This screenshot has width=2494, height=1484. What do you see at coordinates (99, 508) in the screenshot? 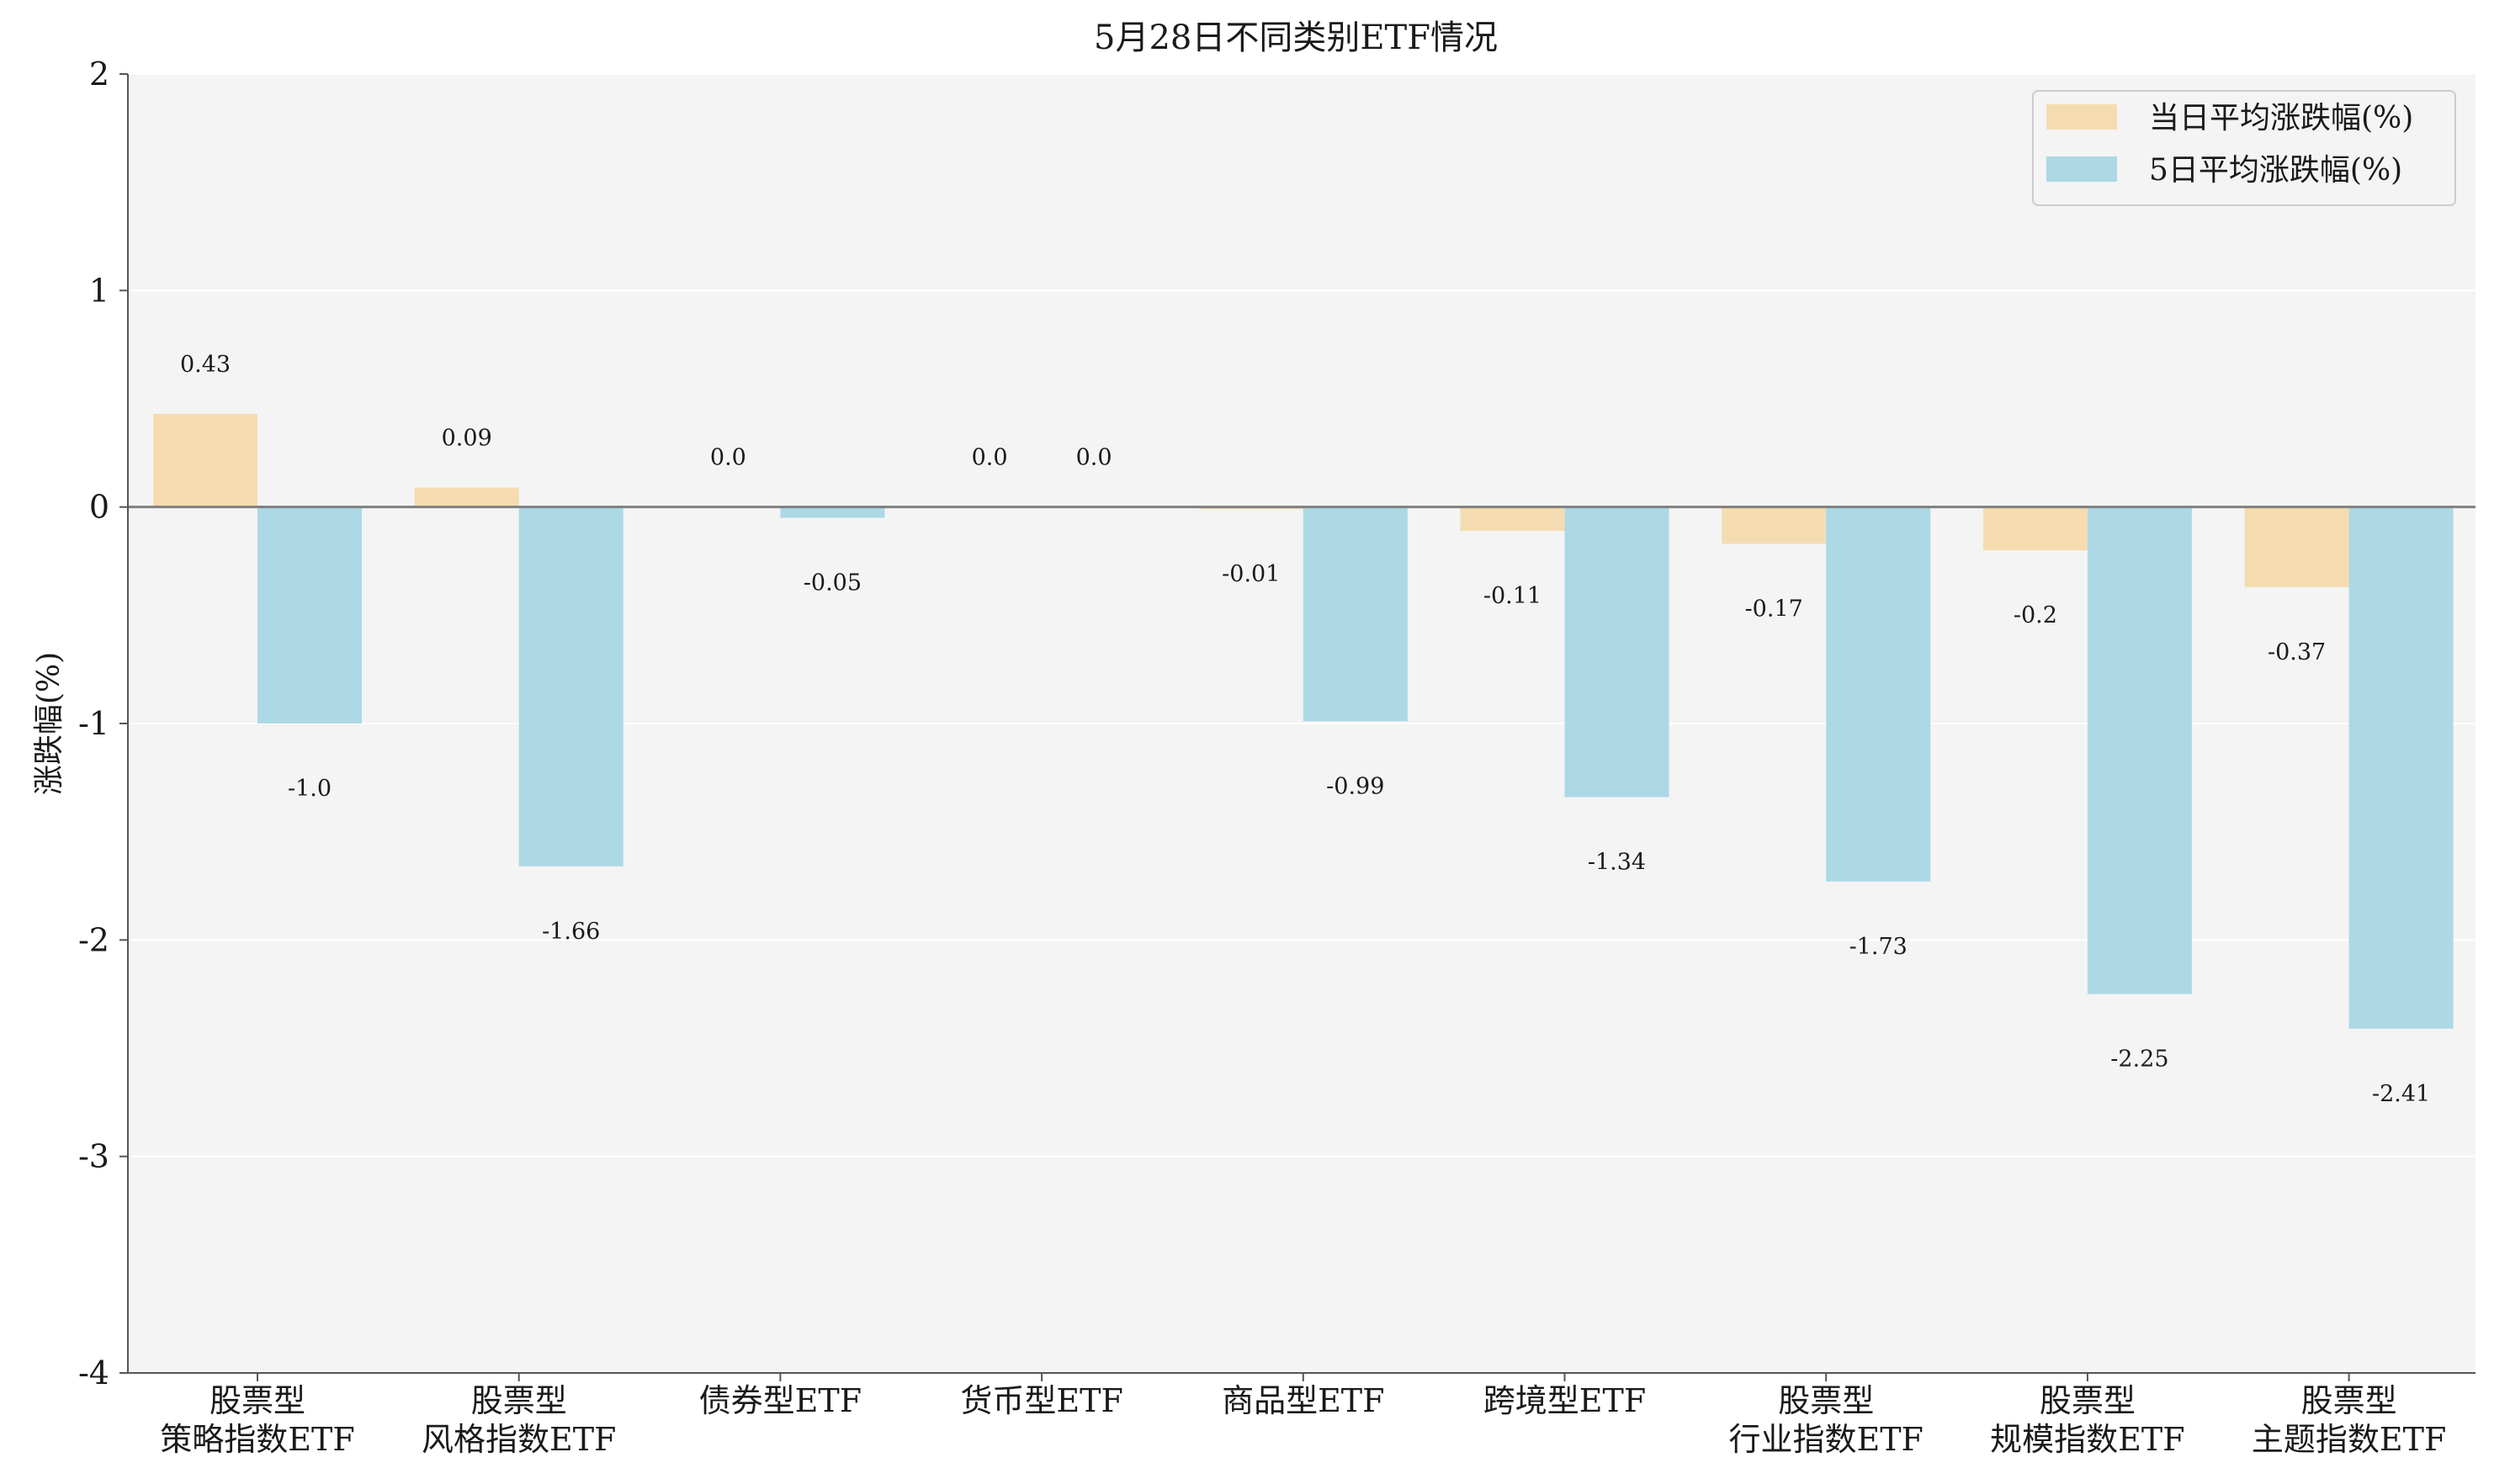
I see `y-tick-label: 0` at bounding box center [99, 508].